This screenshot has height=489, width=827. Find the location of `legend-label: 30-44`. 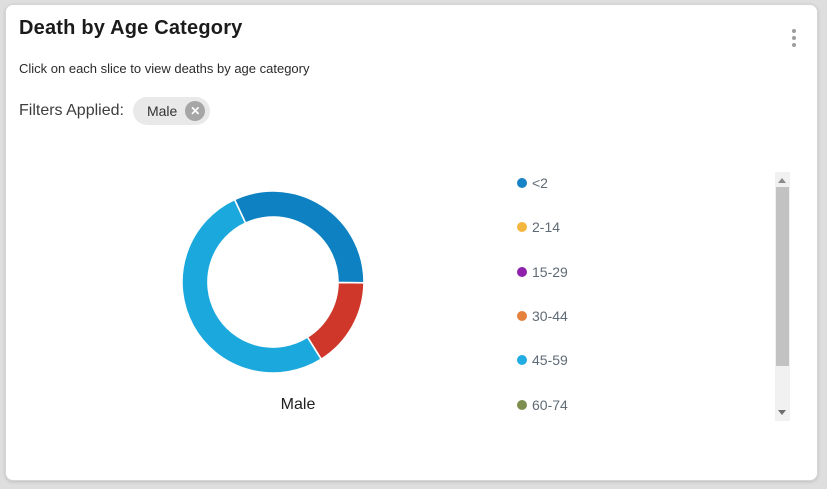

legend-label: 30-44 is located at coordinates (550, 316).